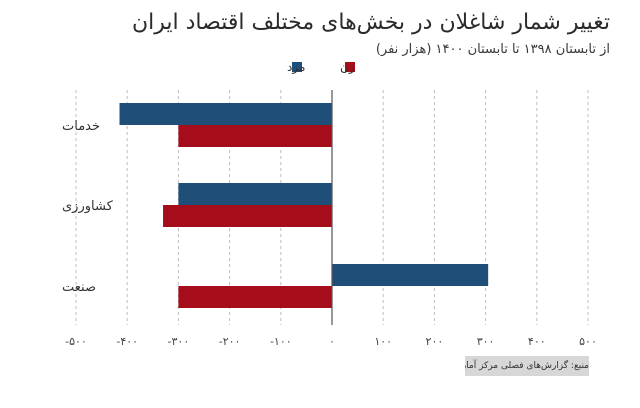 This screenshot has height=408, width=640. Describe the element at coordinates (179, 341) in the screenshot. I see `x-tick-label: -۳۰۰` at that location.